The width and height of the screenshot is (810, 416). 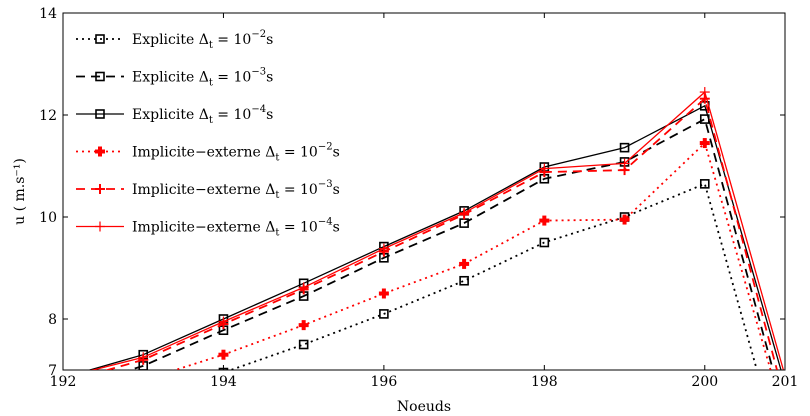 What do you see at coordinates (236, 153) in the screenshot?
I see `legend-label: Implicite−externe Δt = 10−2s` at bounding box center [236, 153].